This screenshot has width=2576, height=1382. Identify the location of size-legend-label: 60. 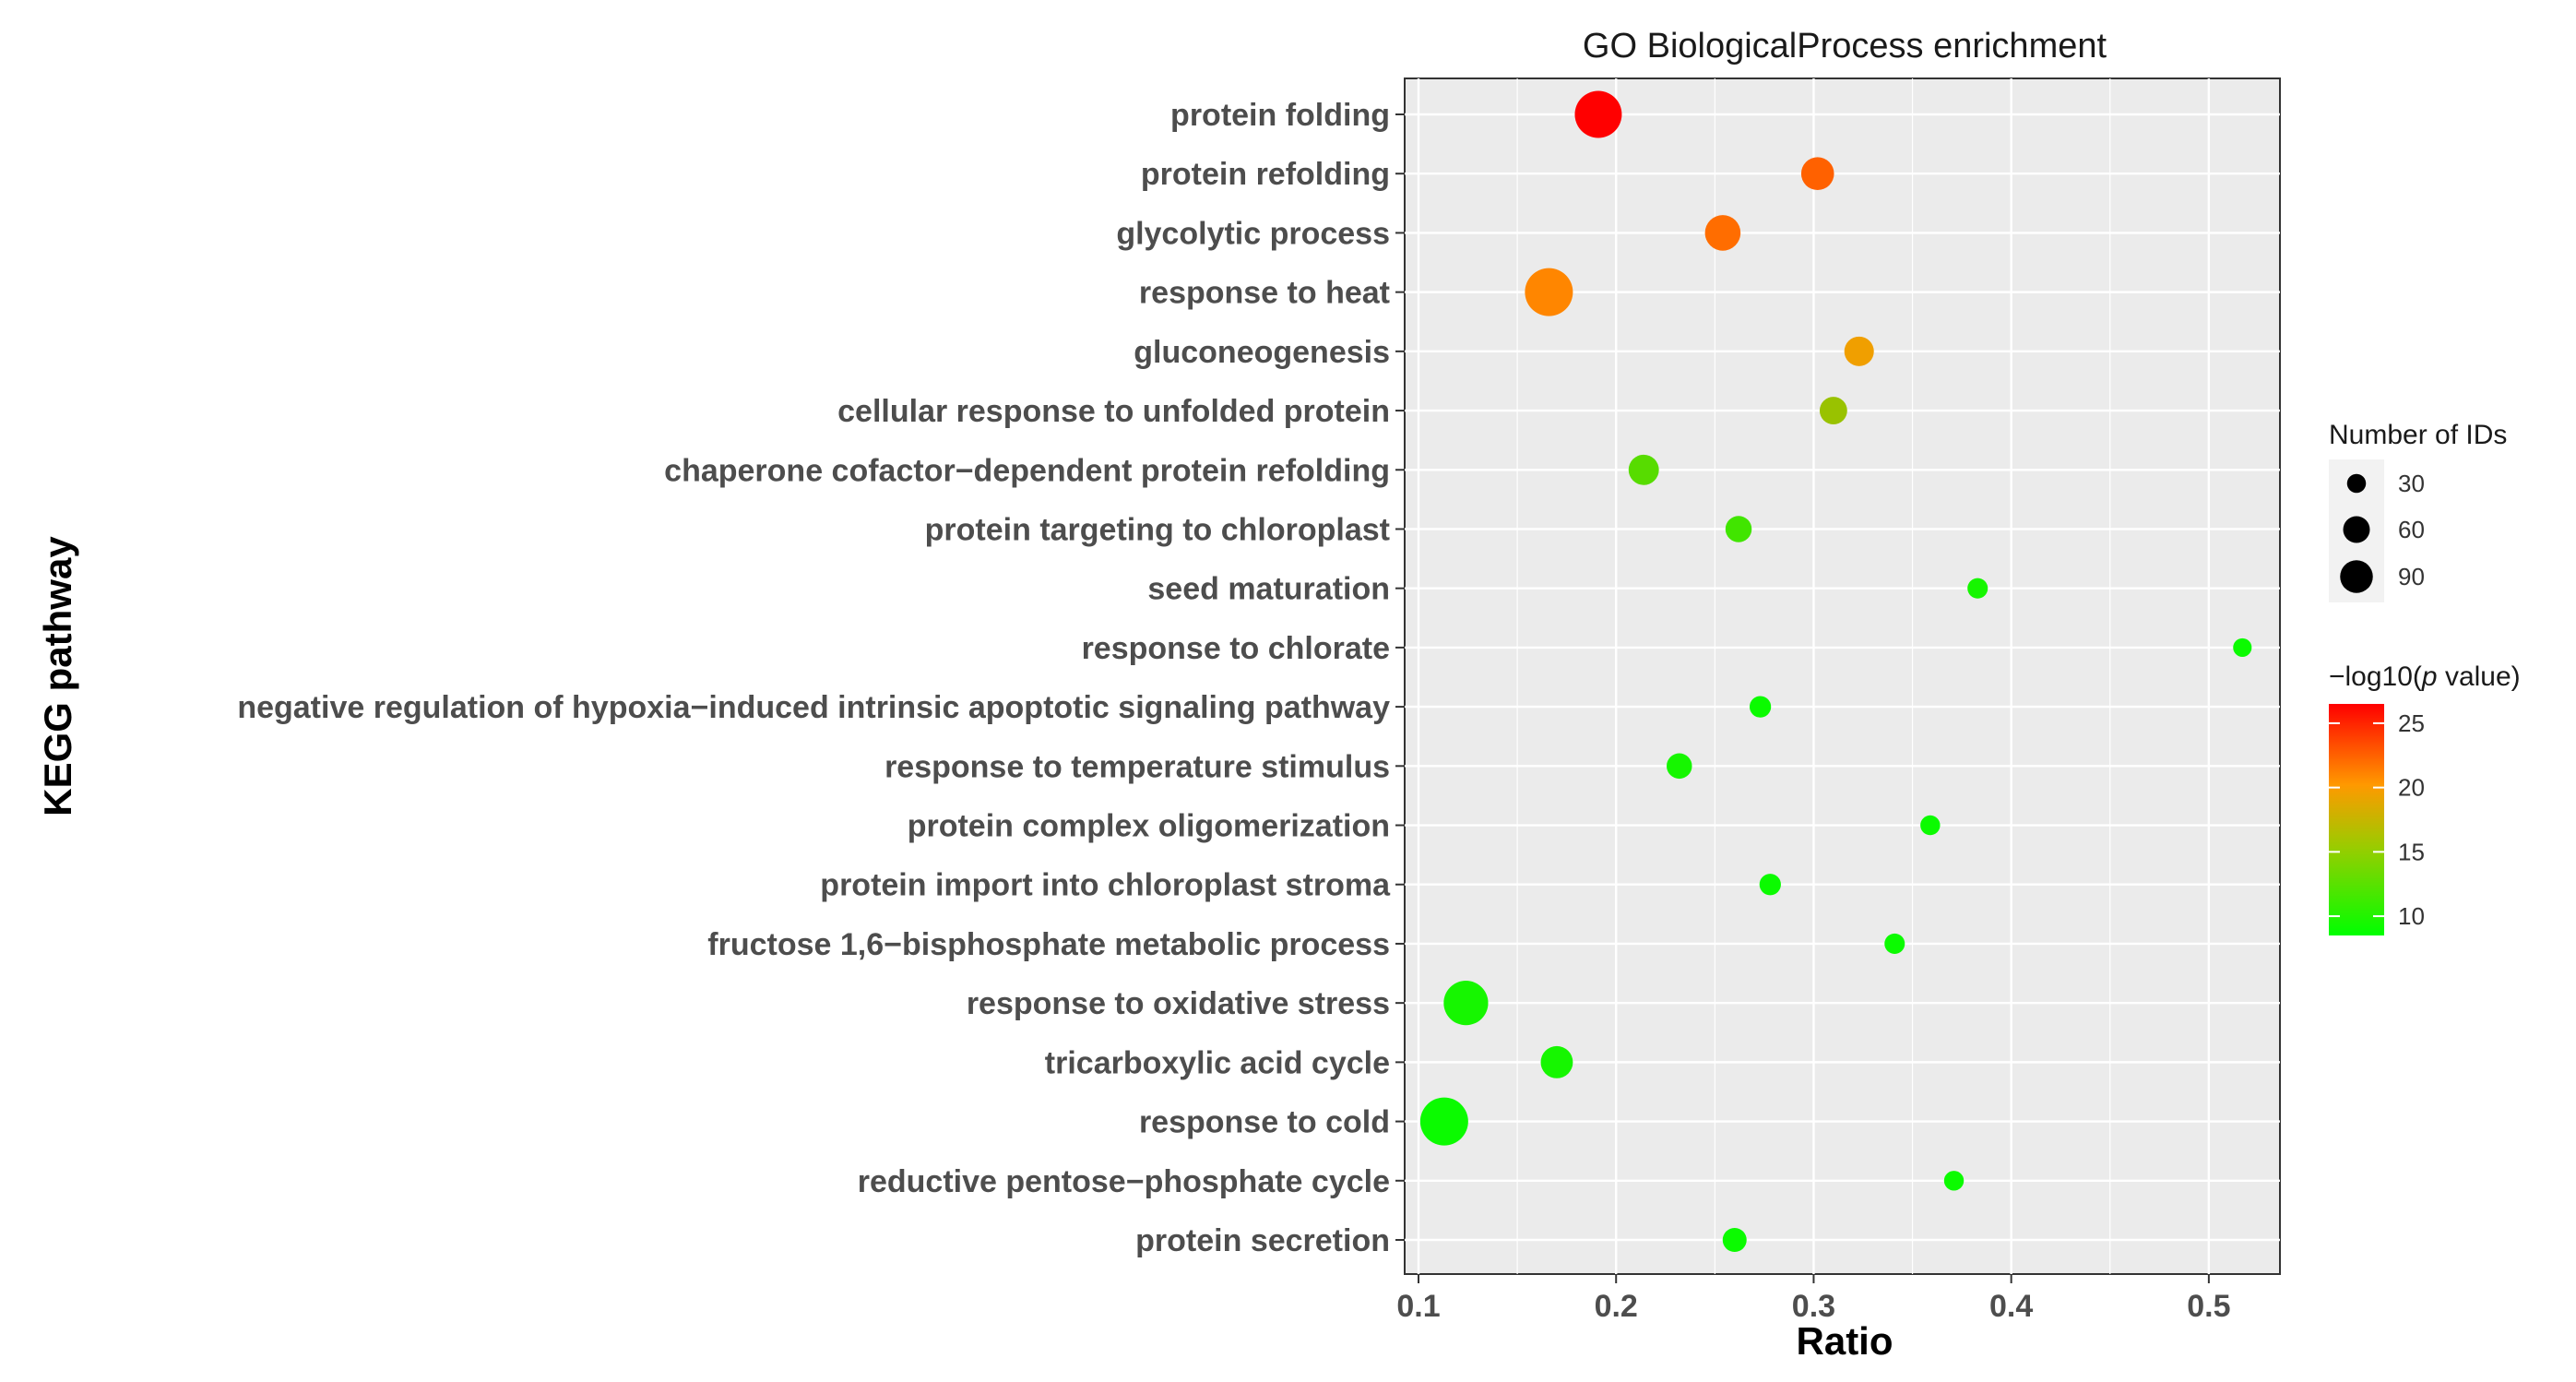
(2411, 529).